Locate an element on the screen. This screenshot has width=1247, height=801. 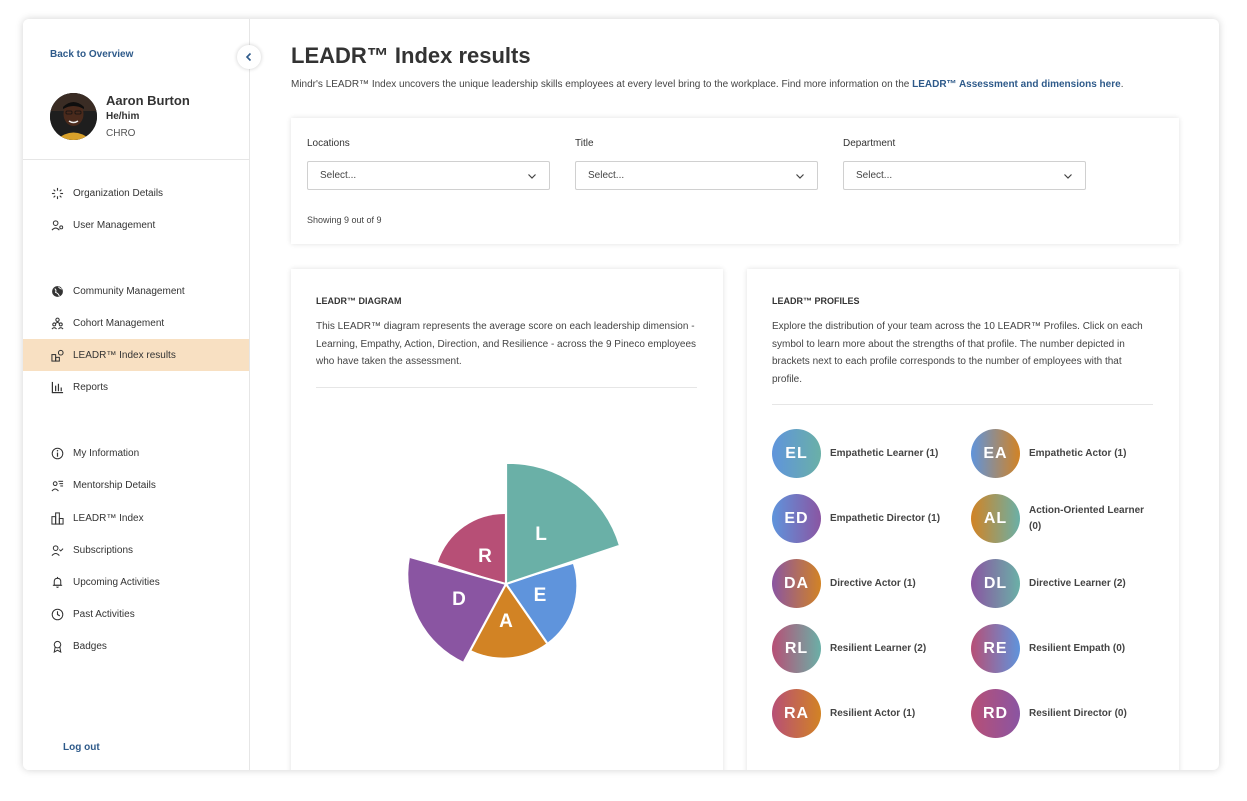
sidebar-item-past-activities: Past Activities is located at coordinates (136, 614).